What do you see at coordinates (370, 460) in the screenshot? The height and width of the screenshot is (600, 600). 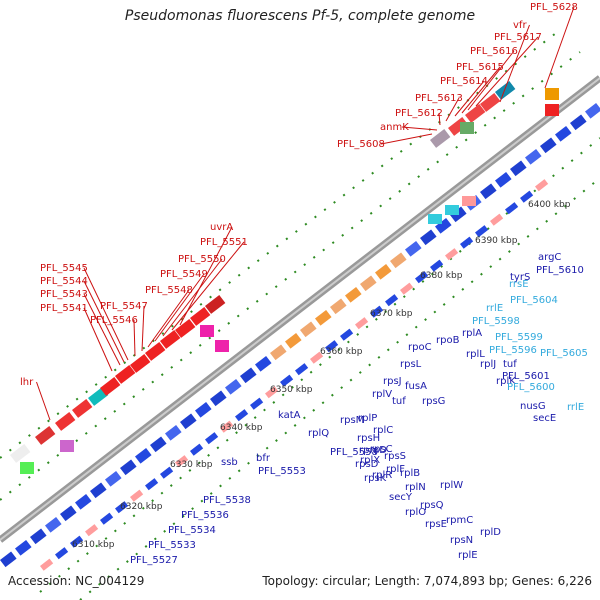 I see `reverse-gene-label: rplX` at bounding box center [370, 460].